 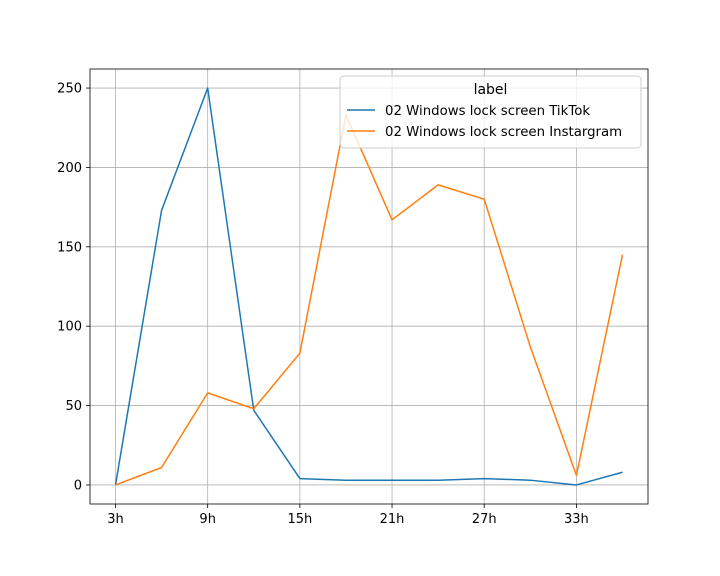 What do you see at coordinates (576, 519) in the screenshot?
I see `x-tick-label: 33h` at bounding box center [576, 519].